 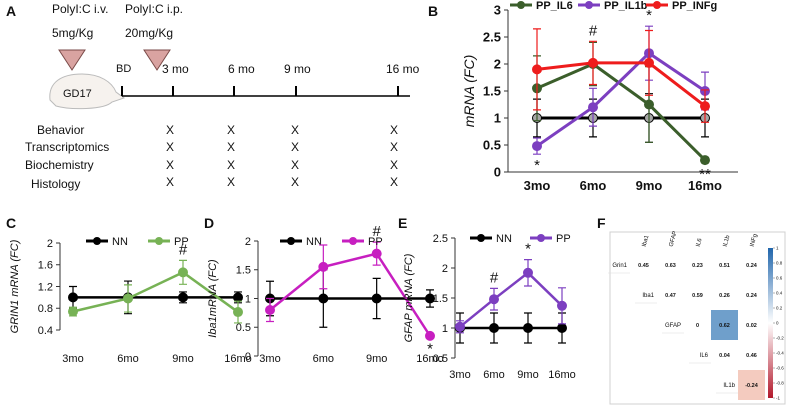 What do you see at coordinates (45, 331) in the screenshot?
I see `y-tick-label: 0.4` at bounding box center [45, 331].